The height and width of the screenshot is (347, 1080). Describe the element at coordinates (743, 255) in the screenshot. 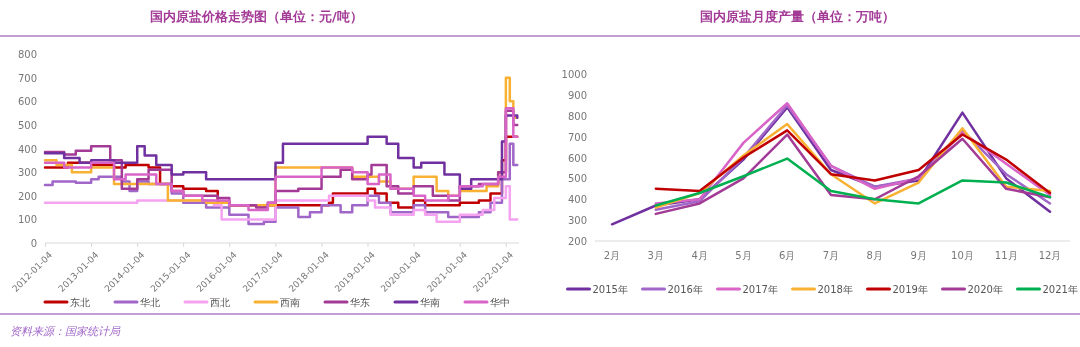

I see `x-tick-label: 5月` at that location.